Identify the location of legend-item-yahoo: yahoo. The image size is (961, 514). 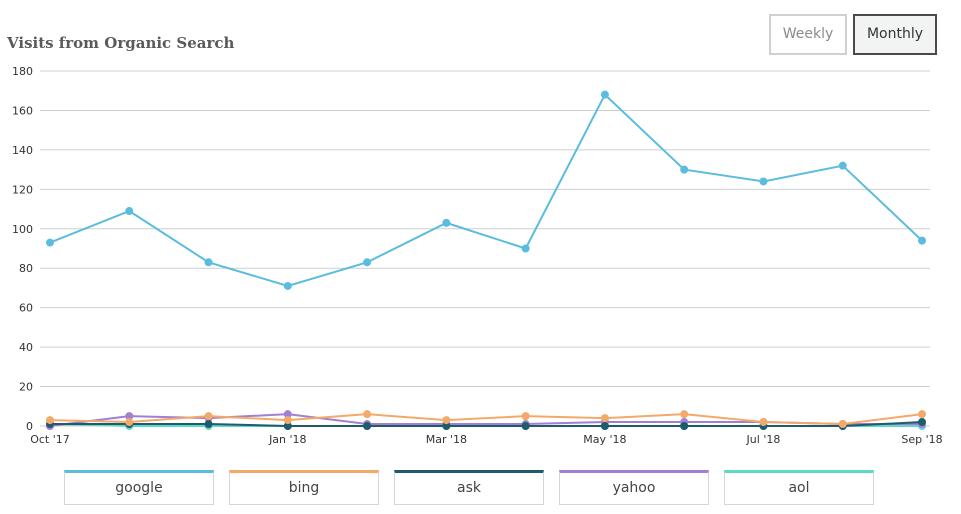
(634, 487).